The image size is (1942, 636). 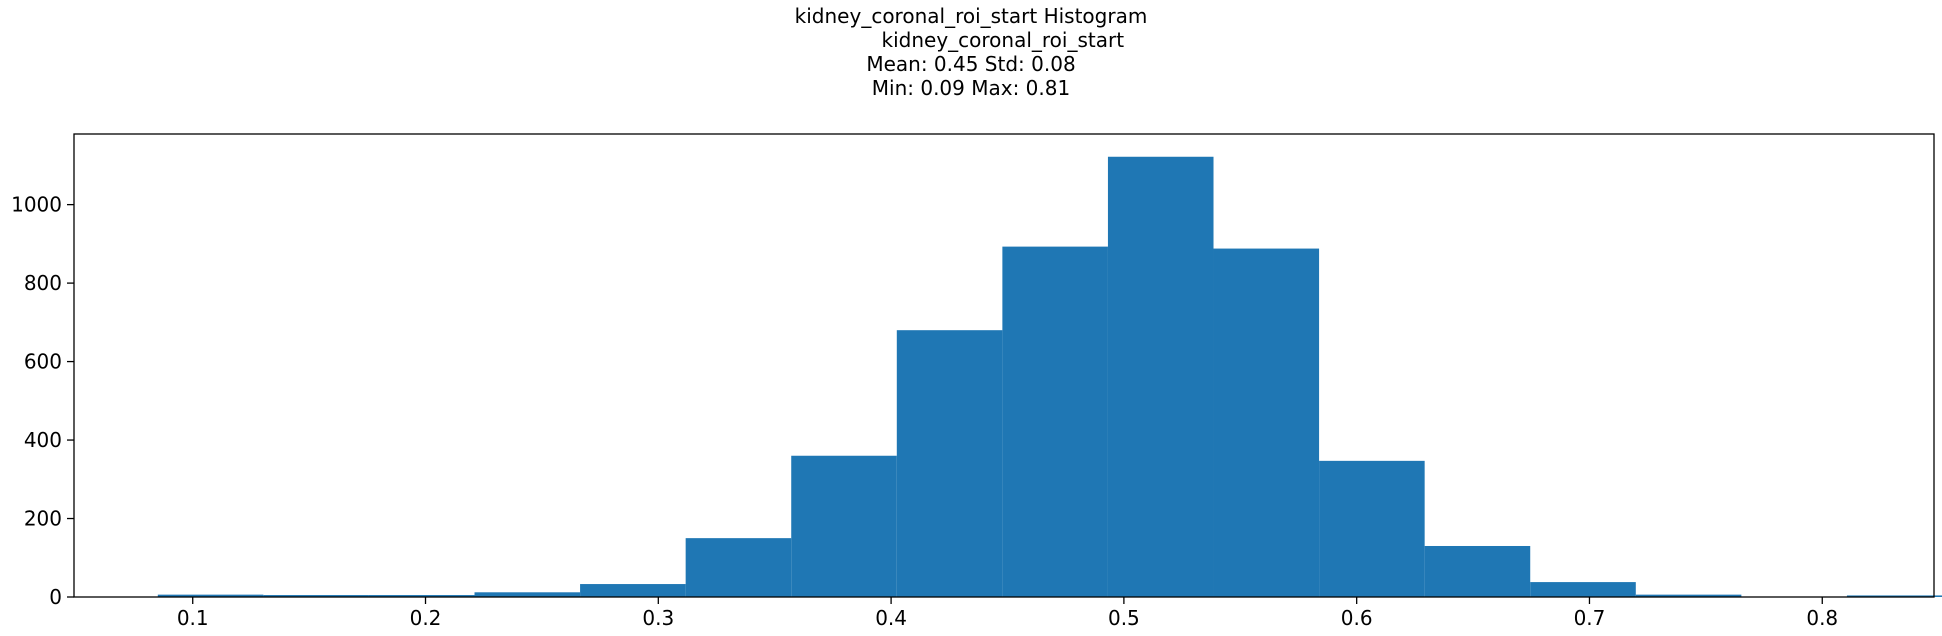 What do you see at coordinates (43, 283) in the screenshot?
I see `y-tick-label: 800` at bounding box center [43, 283].